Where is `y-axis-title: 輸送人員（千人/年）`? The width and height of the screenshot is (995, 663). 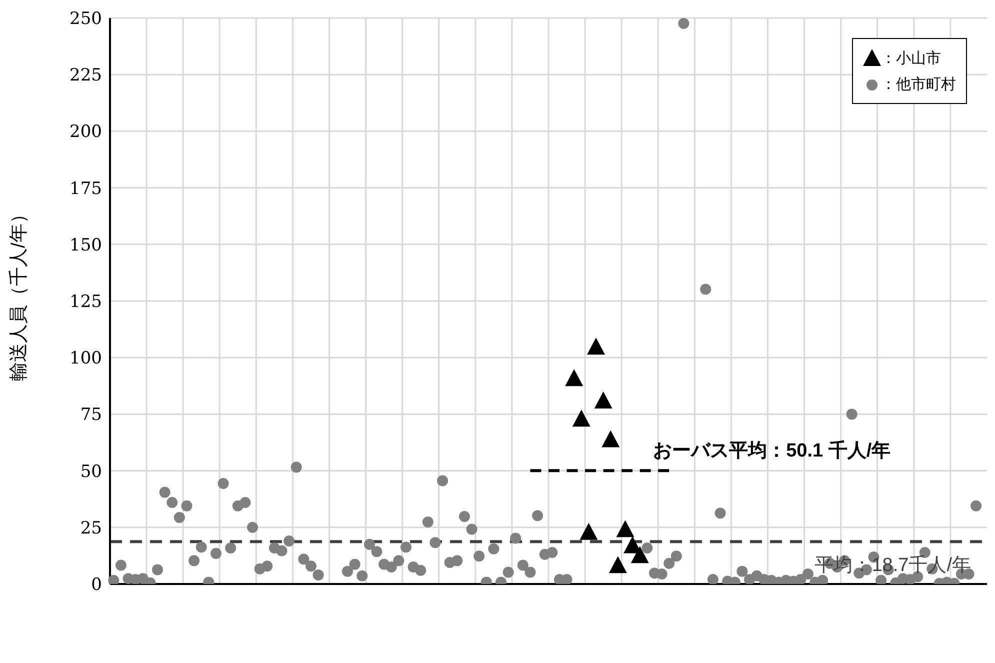
y-axis-title: 輸送人員（千人/年） is located at coordinates (19, 292).